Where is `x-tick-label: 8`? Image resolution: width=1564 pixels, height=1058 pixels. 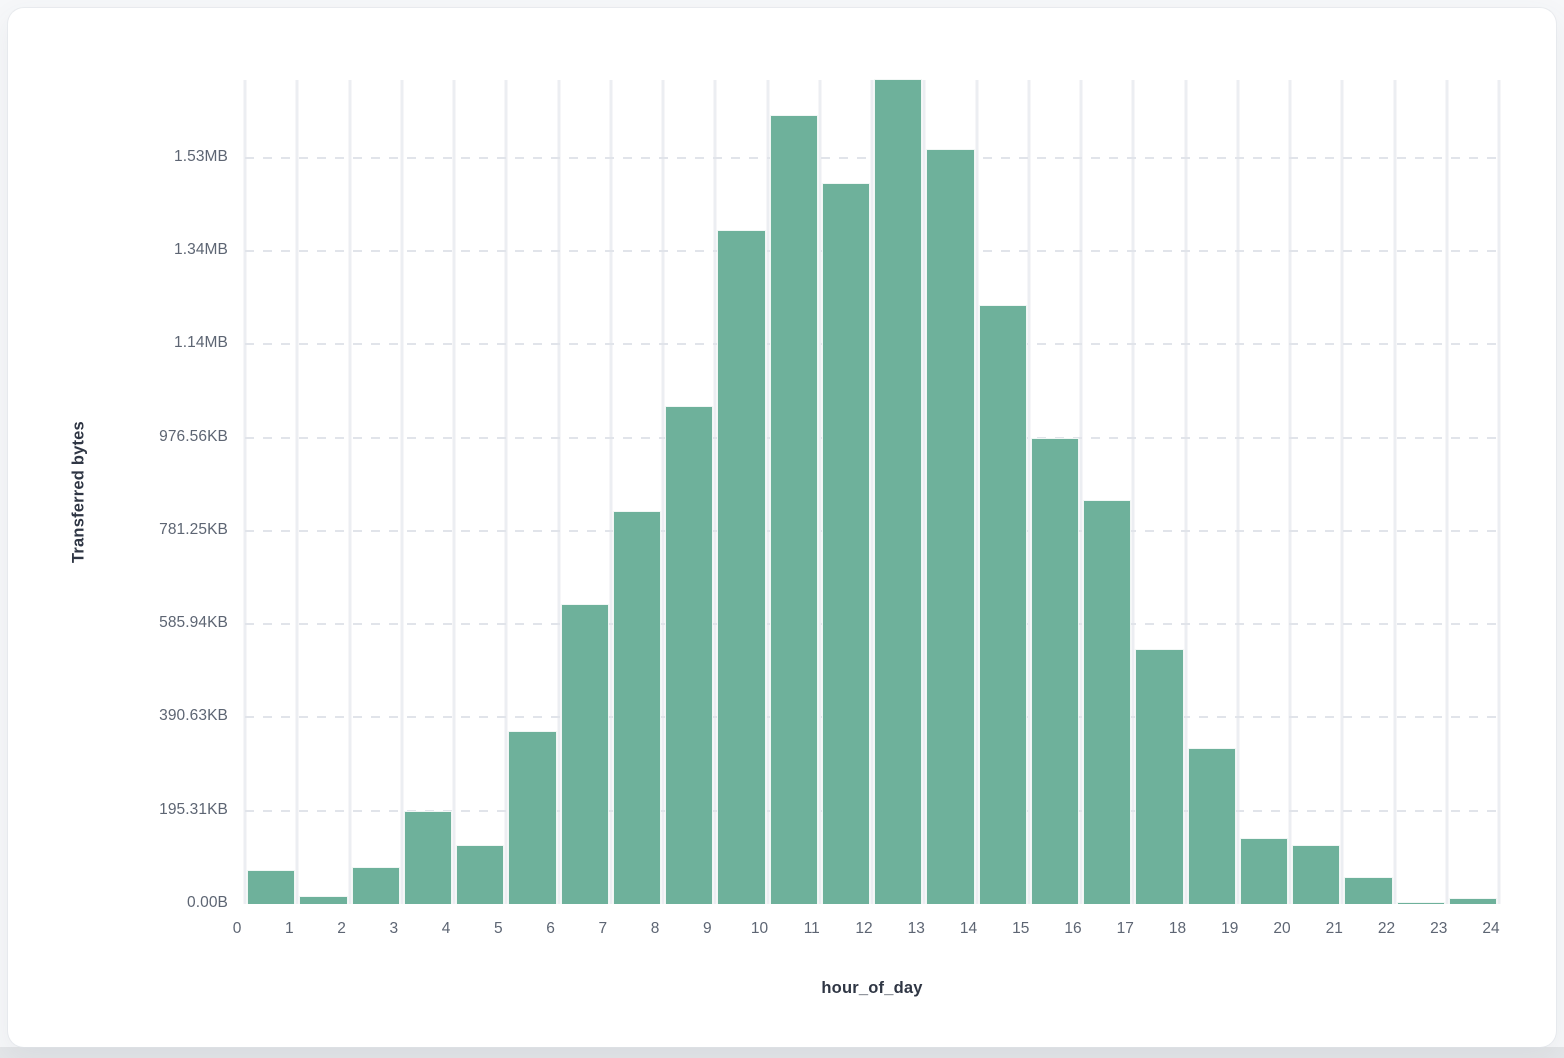
x-tick-label: 8 is located at coordinates (655, 928).